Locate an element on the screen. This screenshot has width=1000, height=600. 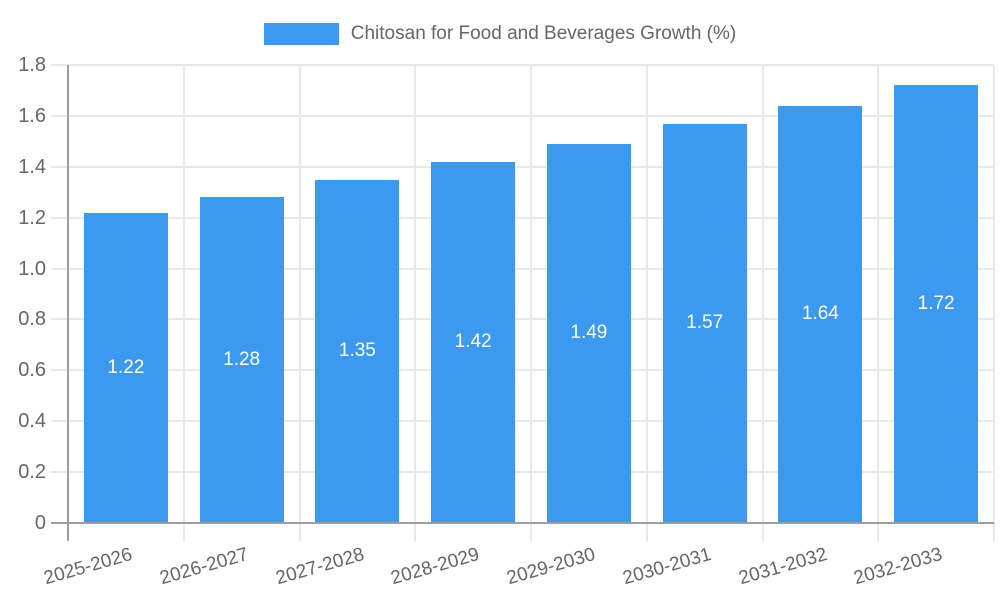
bar-value-label: 1.49 is located at coordinates (589, 333).